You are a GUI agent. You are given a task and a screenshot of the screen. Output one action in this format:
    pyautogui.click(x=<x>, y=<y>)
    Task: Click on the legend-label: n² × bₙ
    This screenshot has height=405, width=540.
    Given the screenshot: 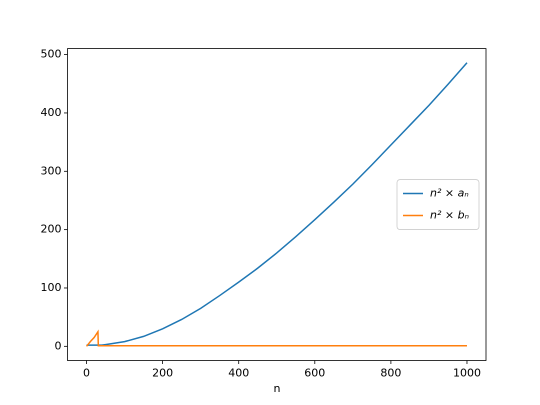 What is the action you would take?
    pyautogui.click(x=449, y=215)
    